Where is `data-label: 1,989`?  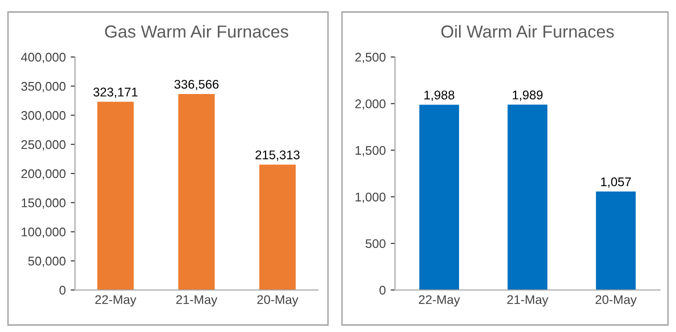
data-label: 1,989 is located at coordinates (527, 95).